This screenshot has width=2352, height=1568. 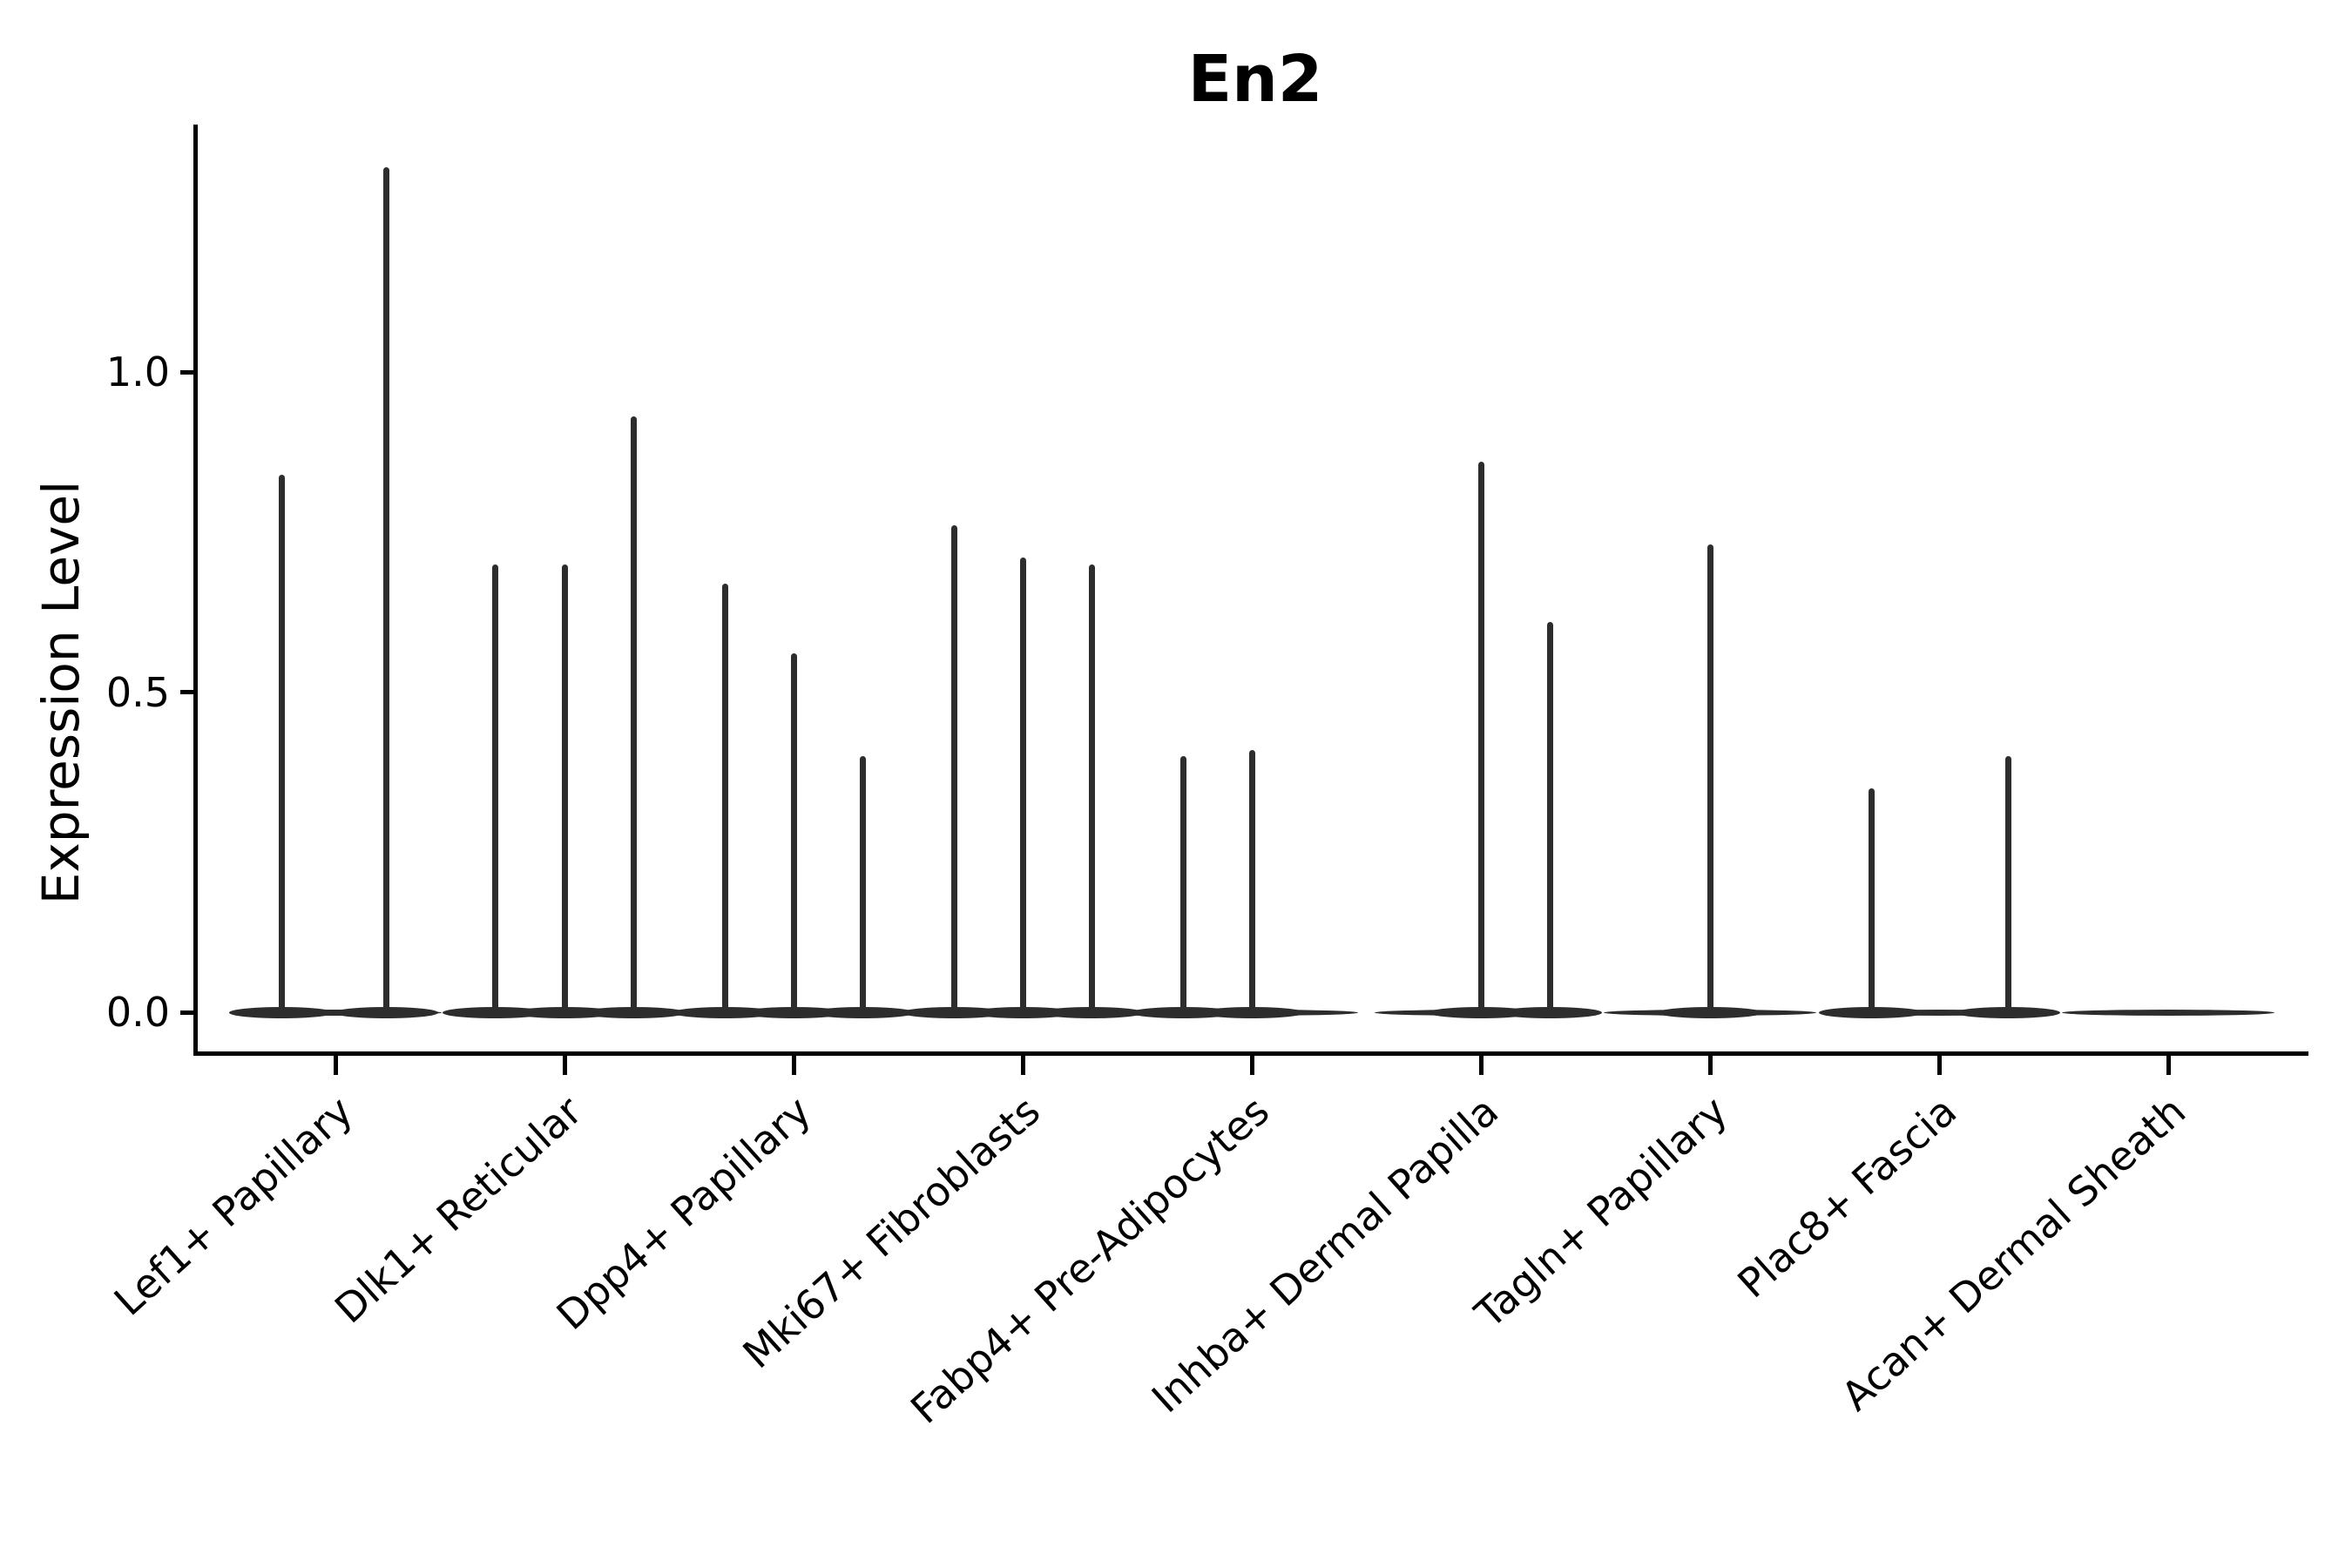 What do you see at coordinates (1255, 79) in the screenshot?
I see `plot-title: En2` at bounding box center [1255, 79].